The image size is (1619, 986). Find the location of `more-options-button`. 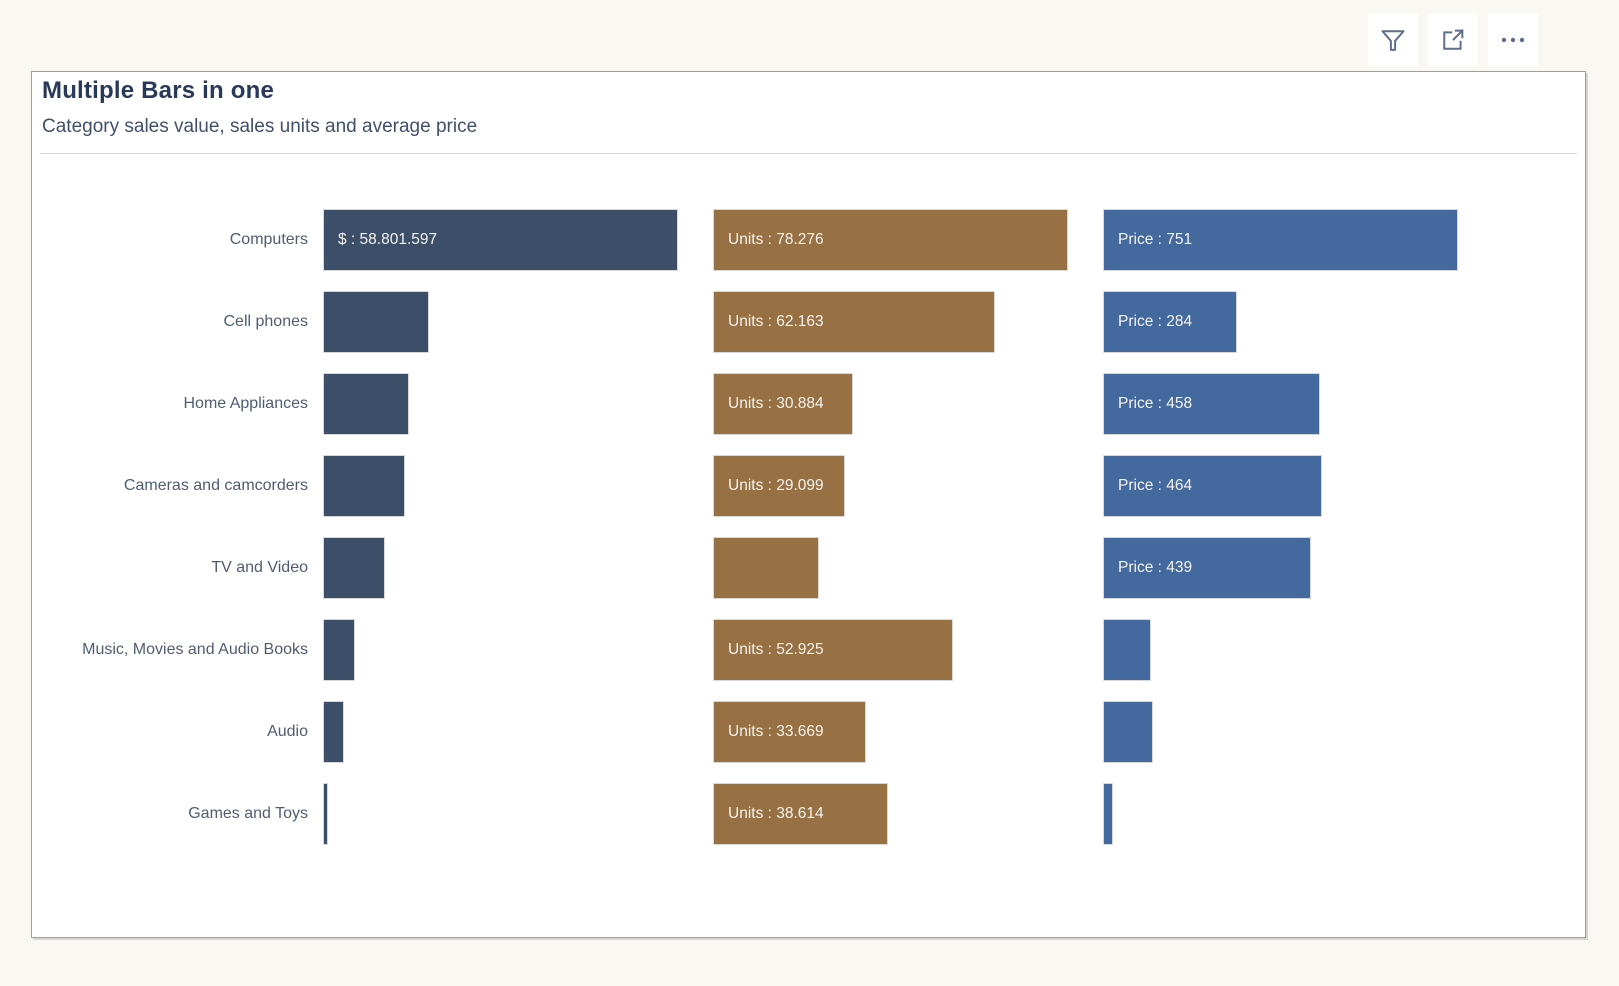

more-options-button is located at coordinates (1513, 40).